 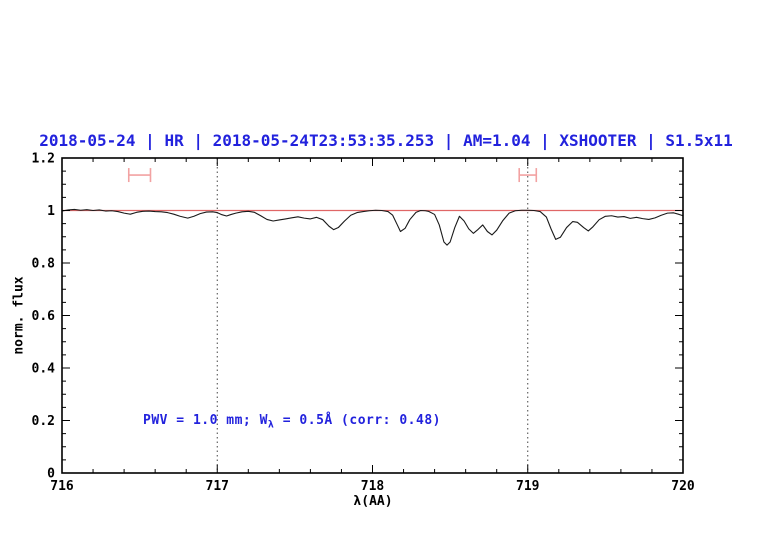 What do you see at coordinates (19, 315) in the screenshot?
I see `y-axis-label: norm. flux` at bounding box center [19, 315].